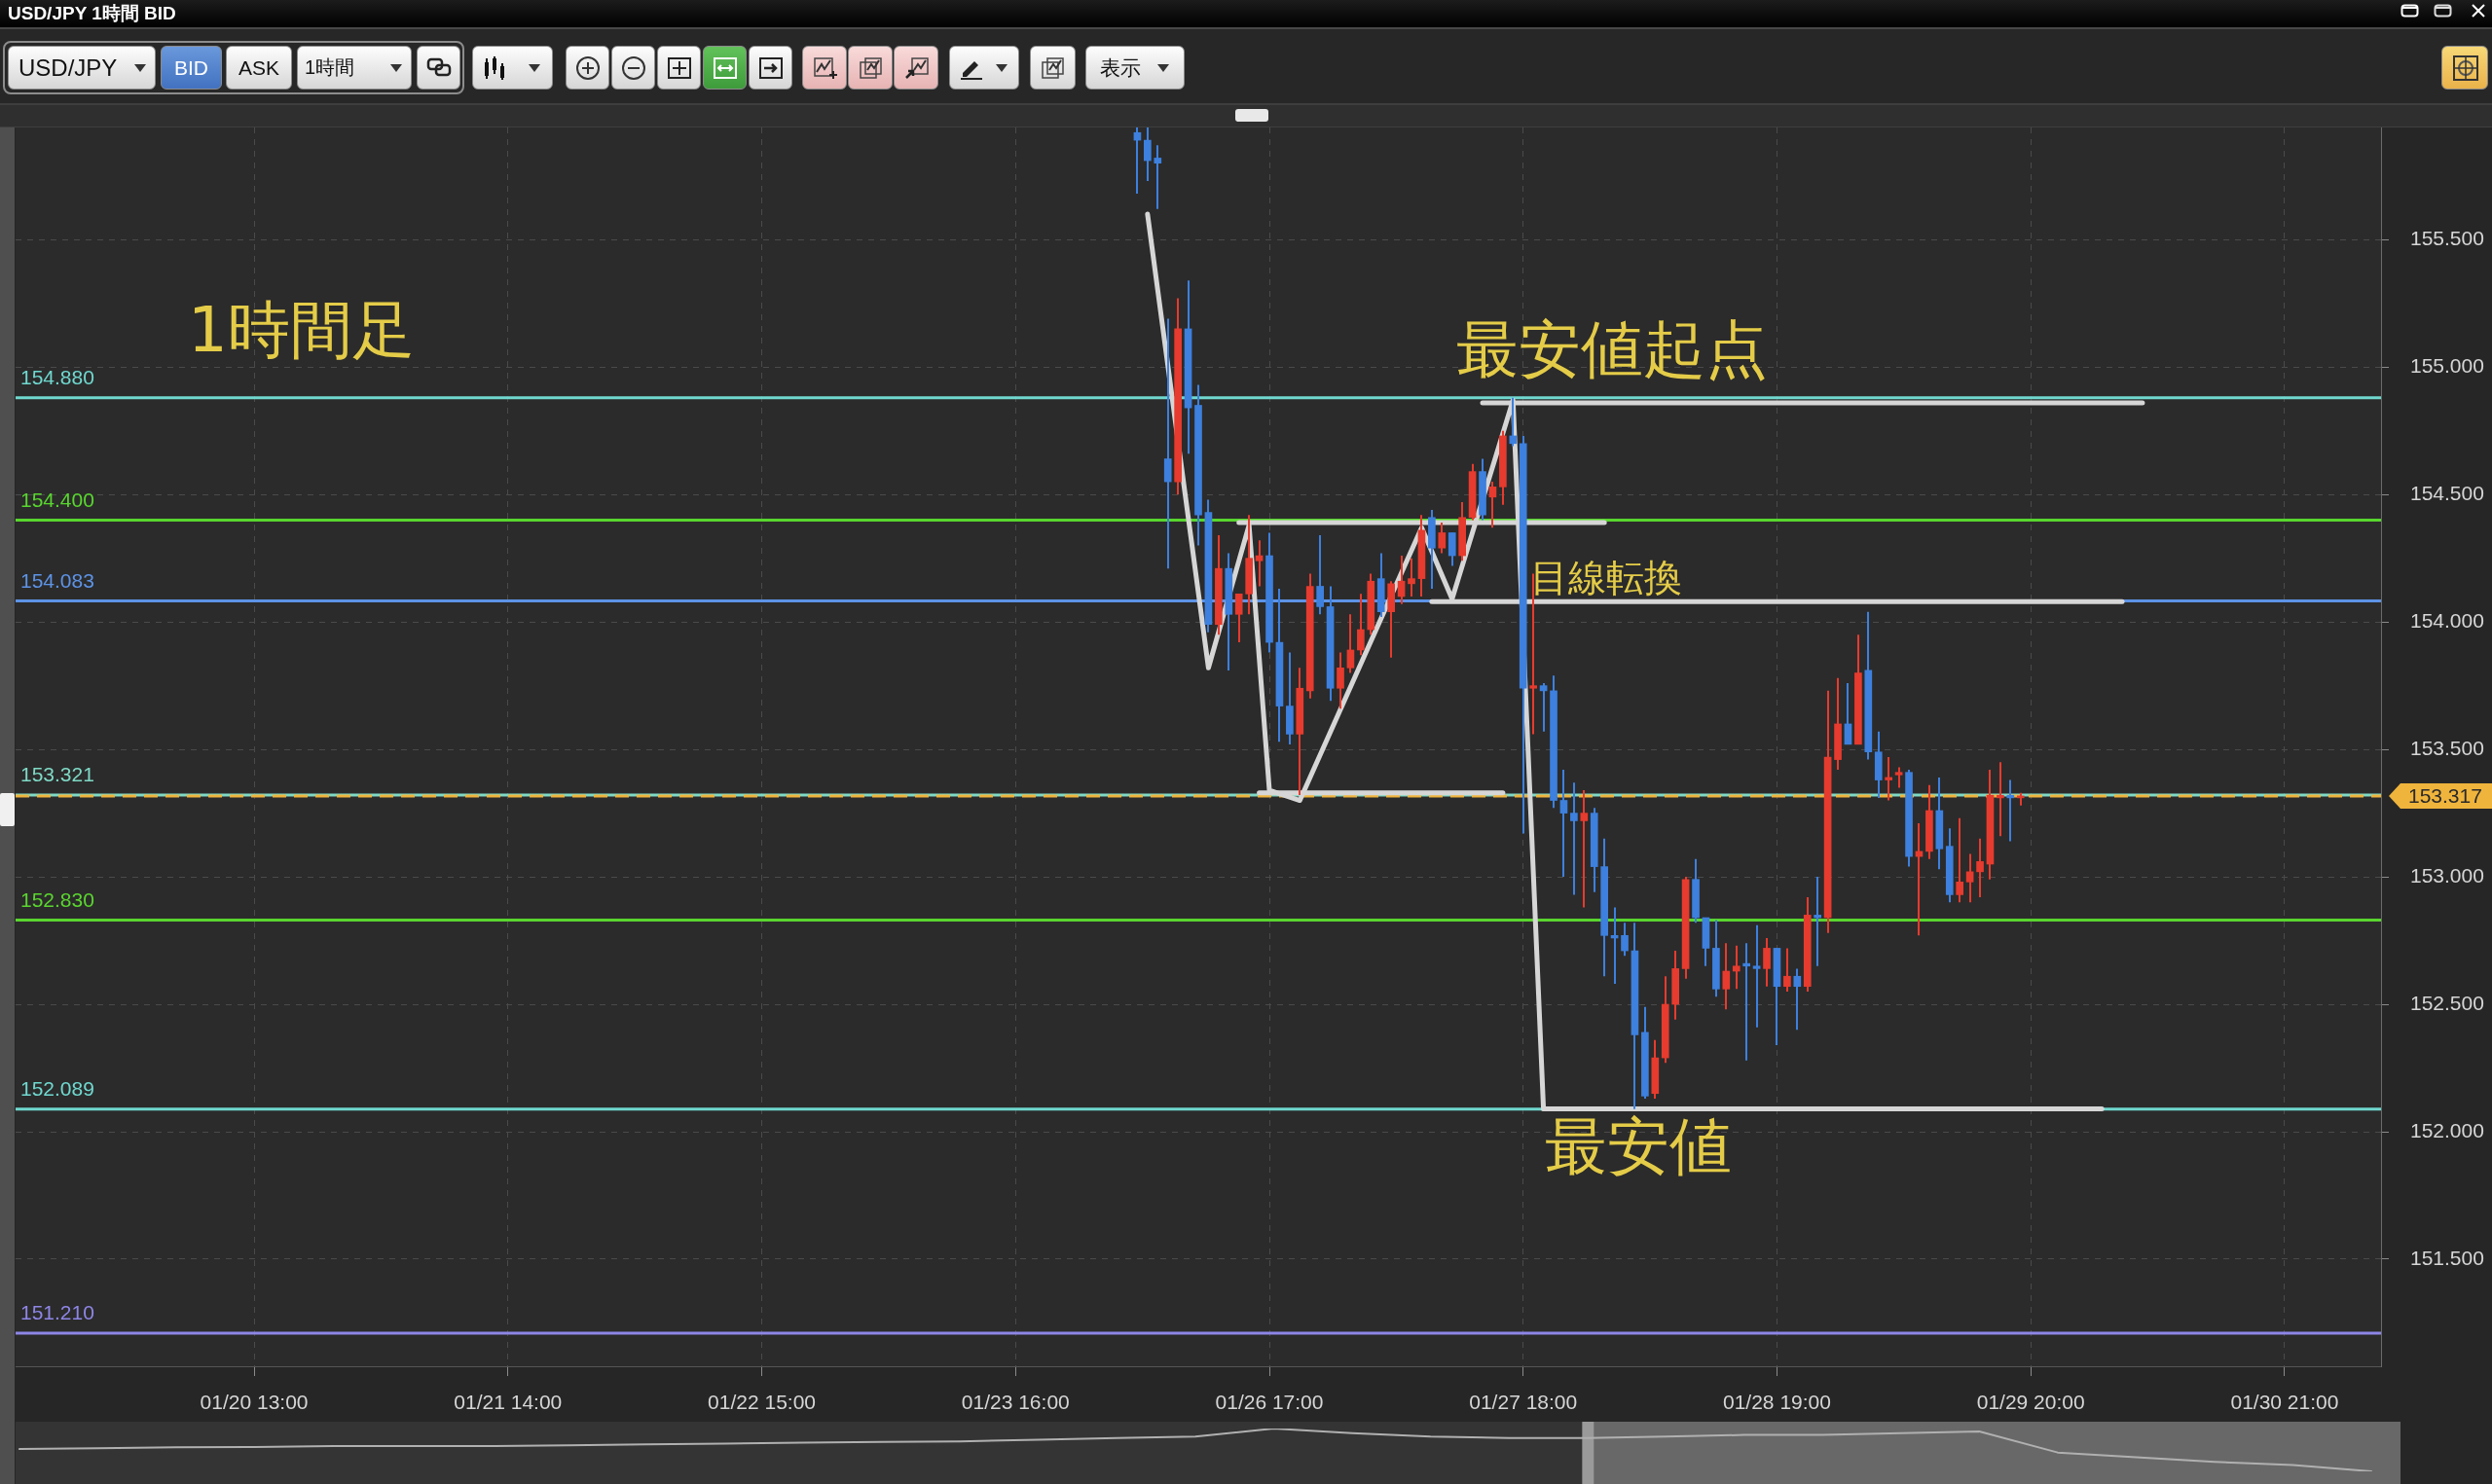  I want to click on y-tick-label: 152.000, so click(2447, 1130).